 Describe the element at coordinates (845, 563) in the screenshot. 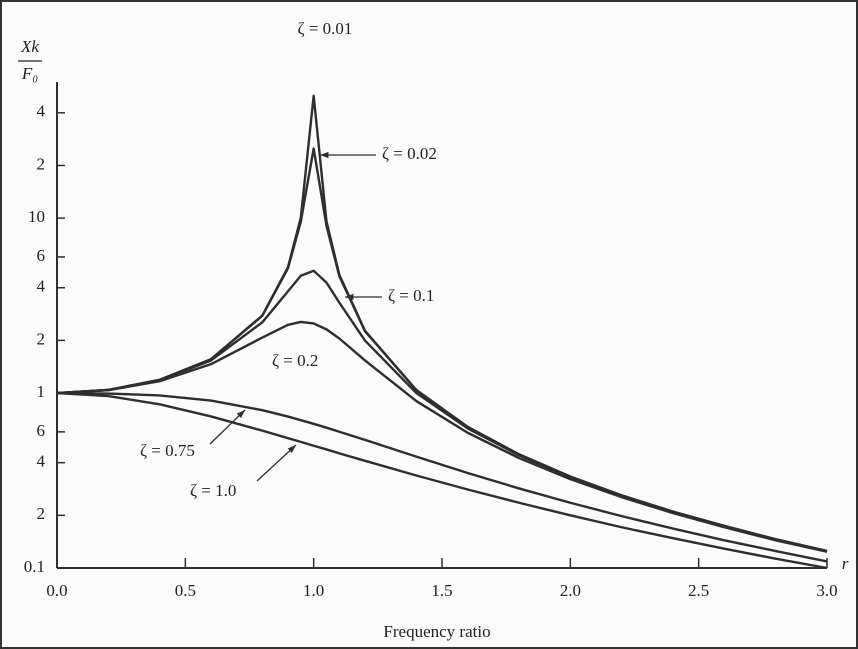

I see `x-axis-symbol: r` at that location.